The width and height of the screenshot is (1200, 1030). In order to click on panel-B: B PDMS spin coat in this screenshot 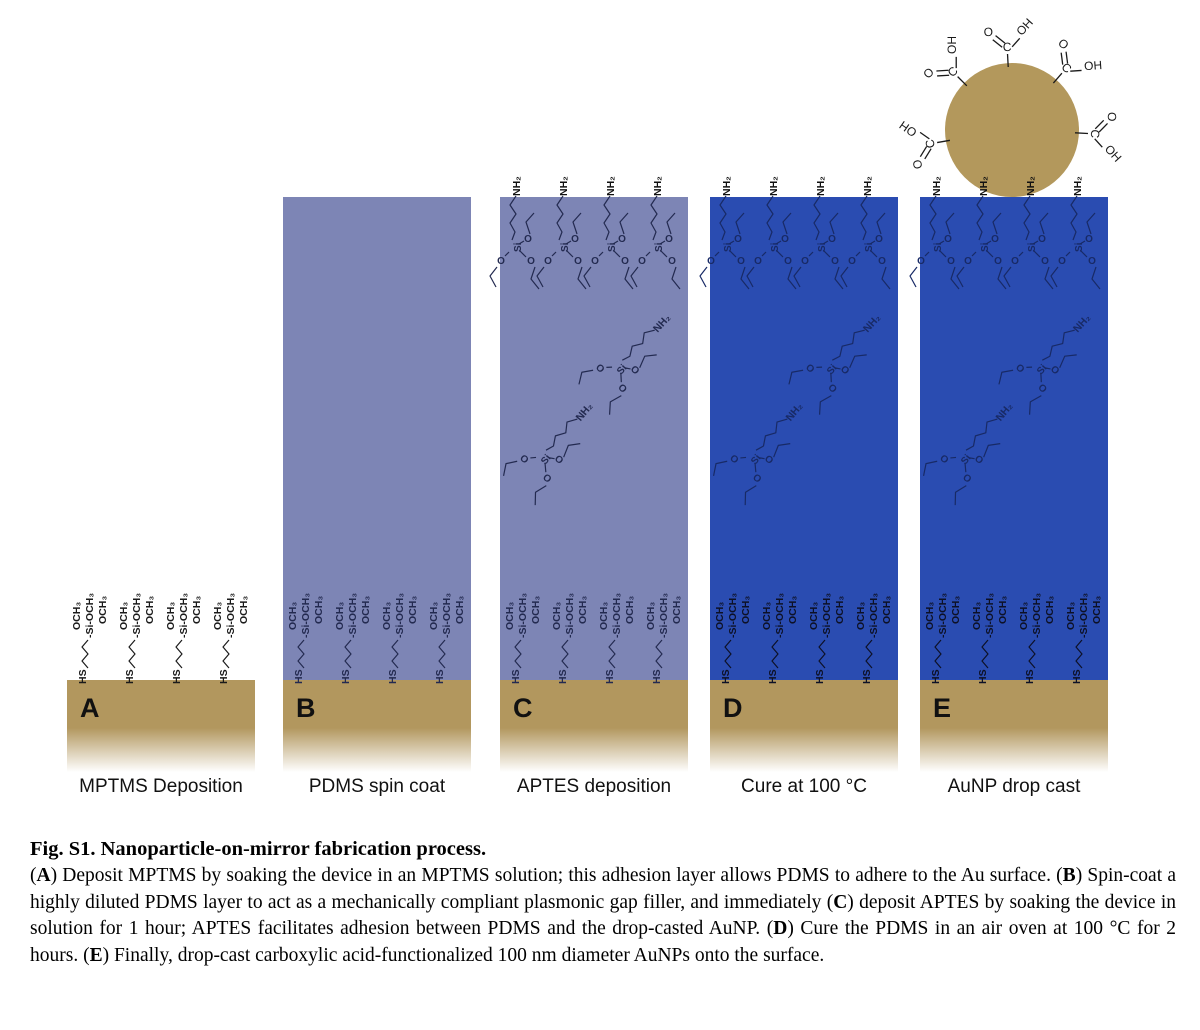, I will do `click(377, 405)`.